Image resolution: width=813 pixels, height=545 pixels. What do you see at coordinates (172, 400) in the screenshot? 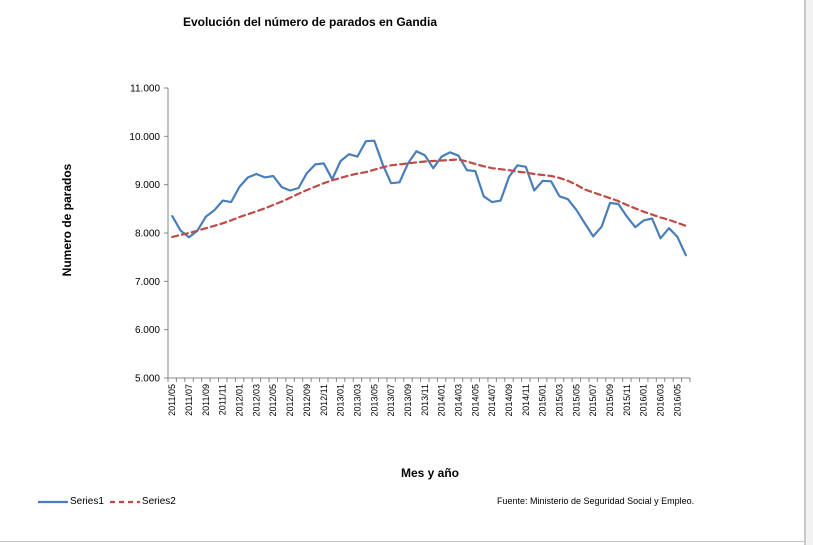
I see `x-tick-label: 2011/05` at bounding box center [172, 400].